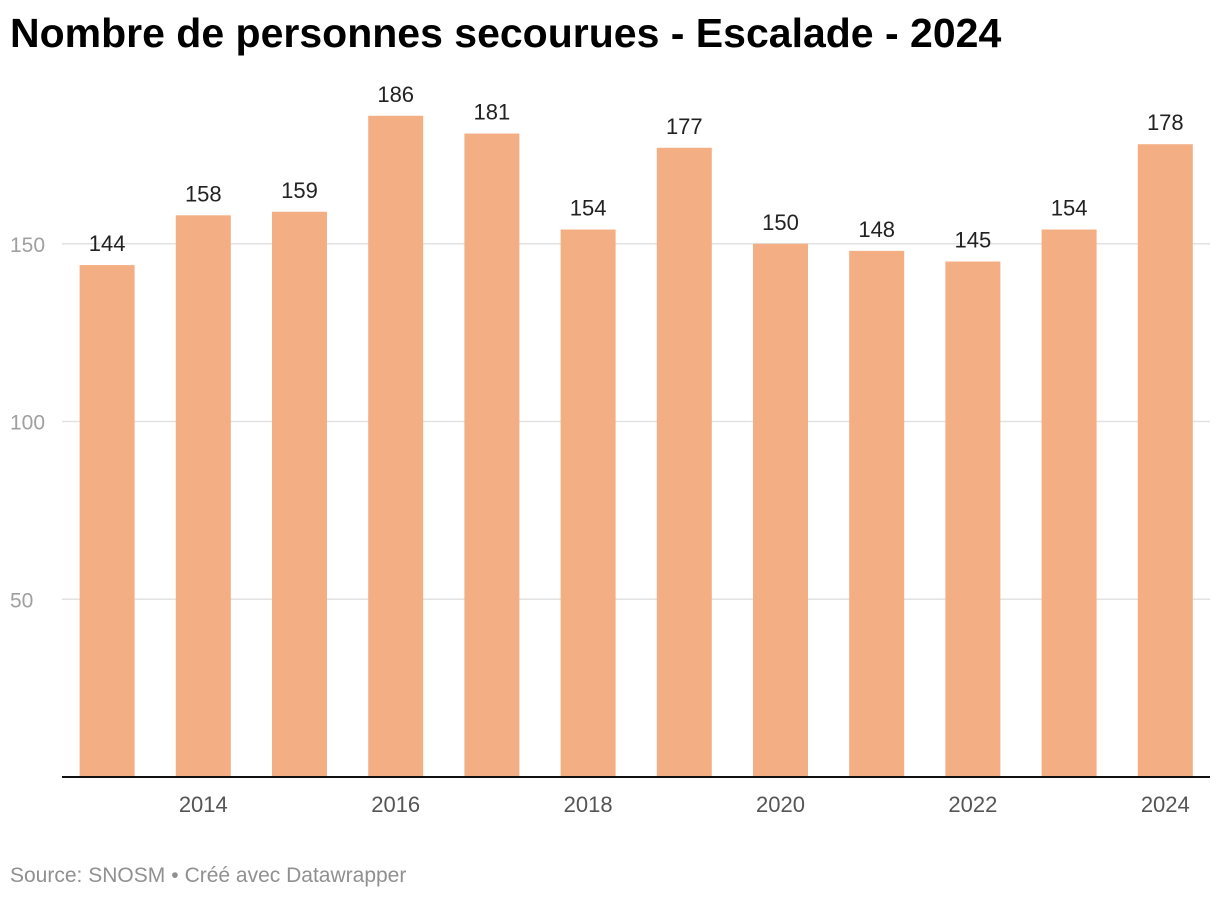  Describe the element at coordinates (203, 804) in the screenshot. I see `x-tick-label: 2014` at that location.